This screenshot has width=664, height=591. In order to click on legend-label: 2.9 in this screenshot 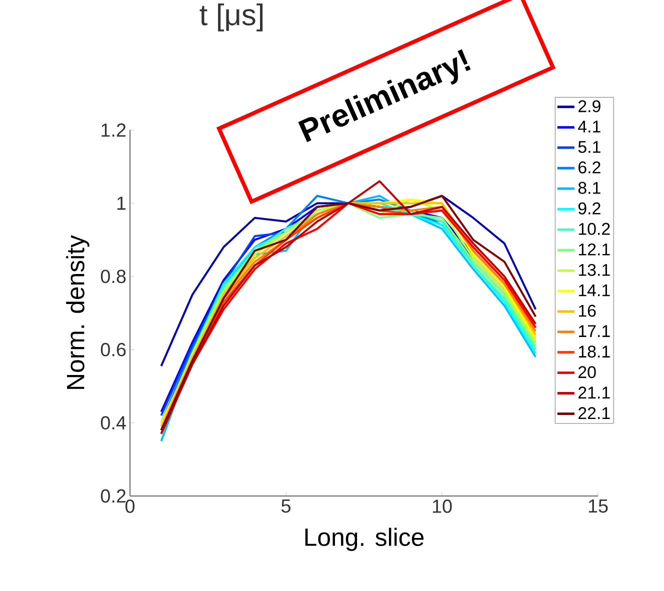, I will do `click(589, 106)`.